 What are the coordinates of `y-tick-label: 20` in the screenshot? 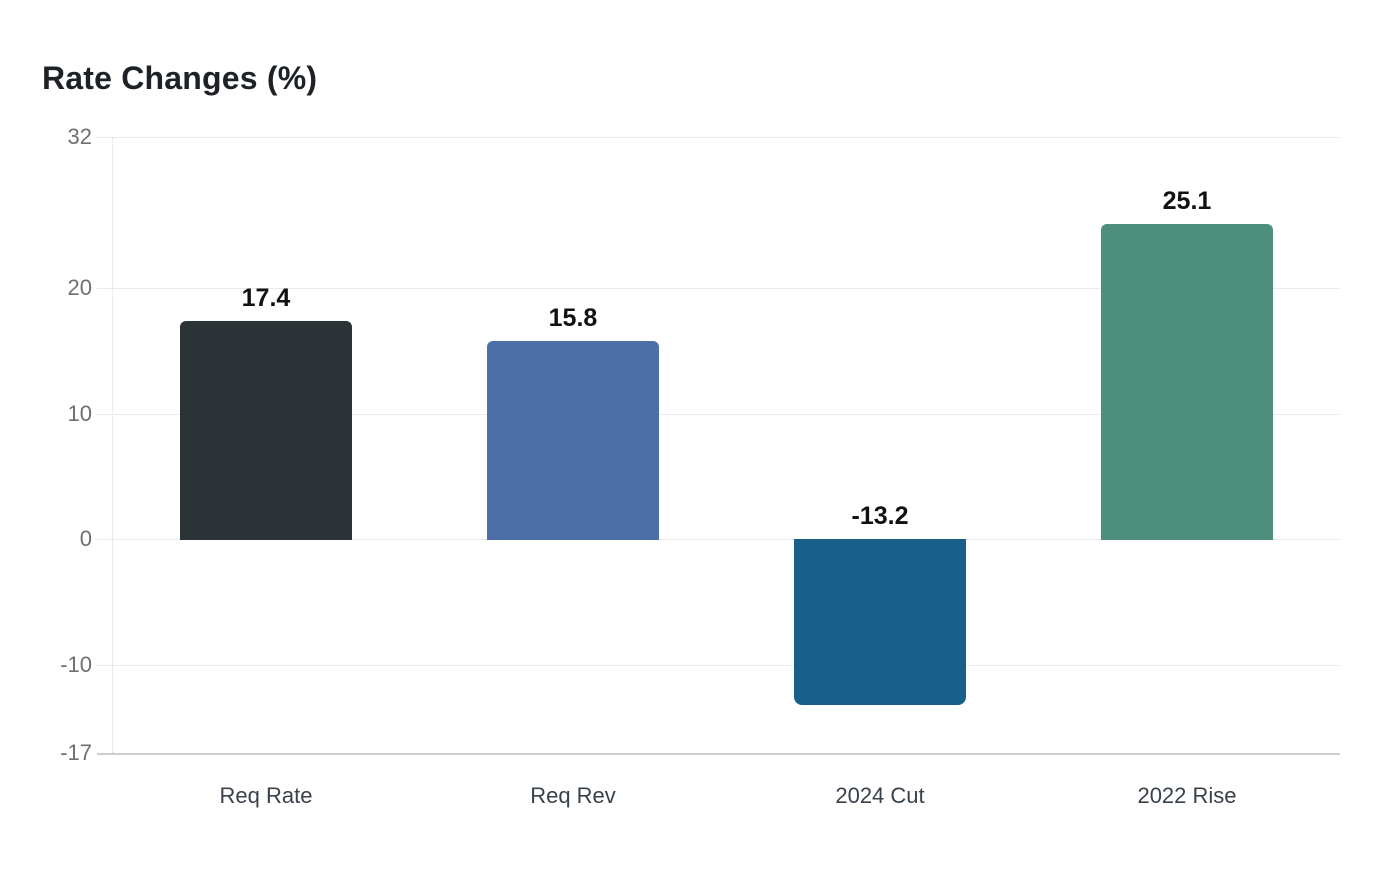 It's located at (79, 287).